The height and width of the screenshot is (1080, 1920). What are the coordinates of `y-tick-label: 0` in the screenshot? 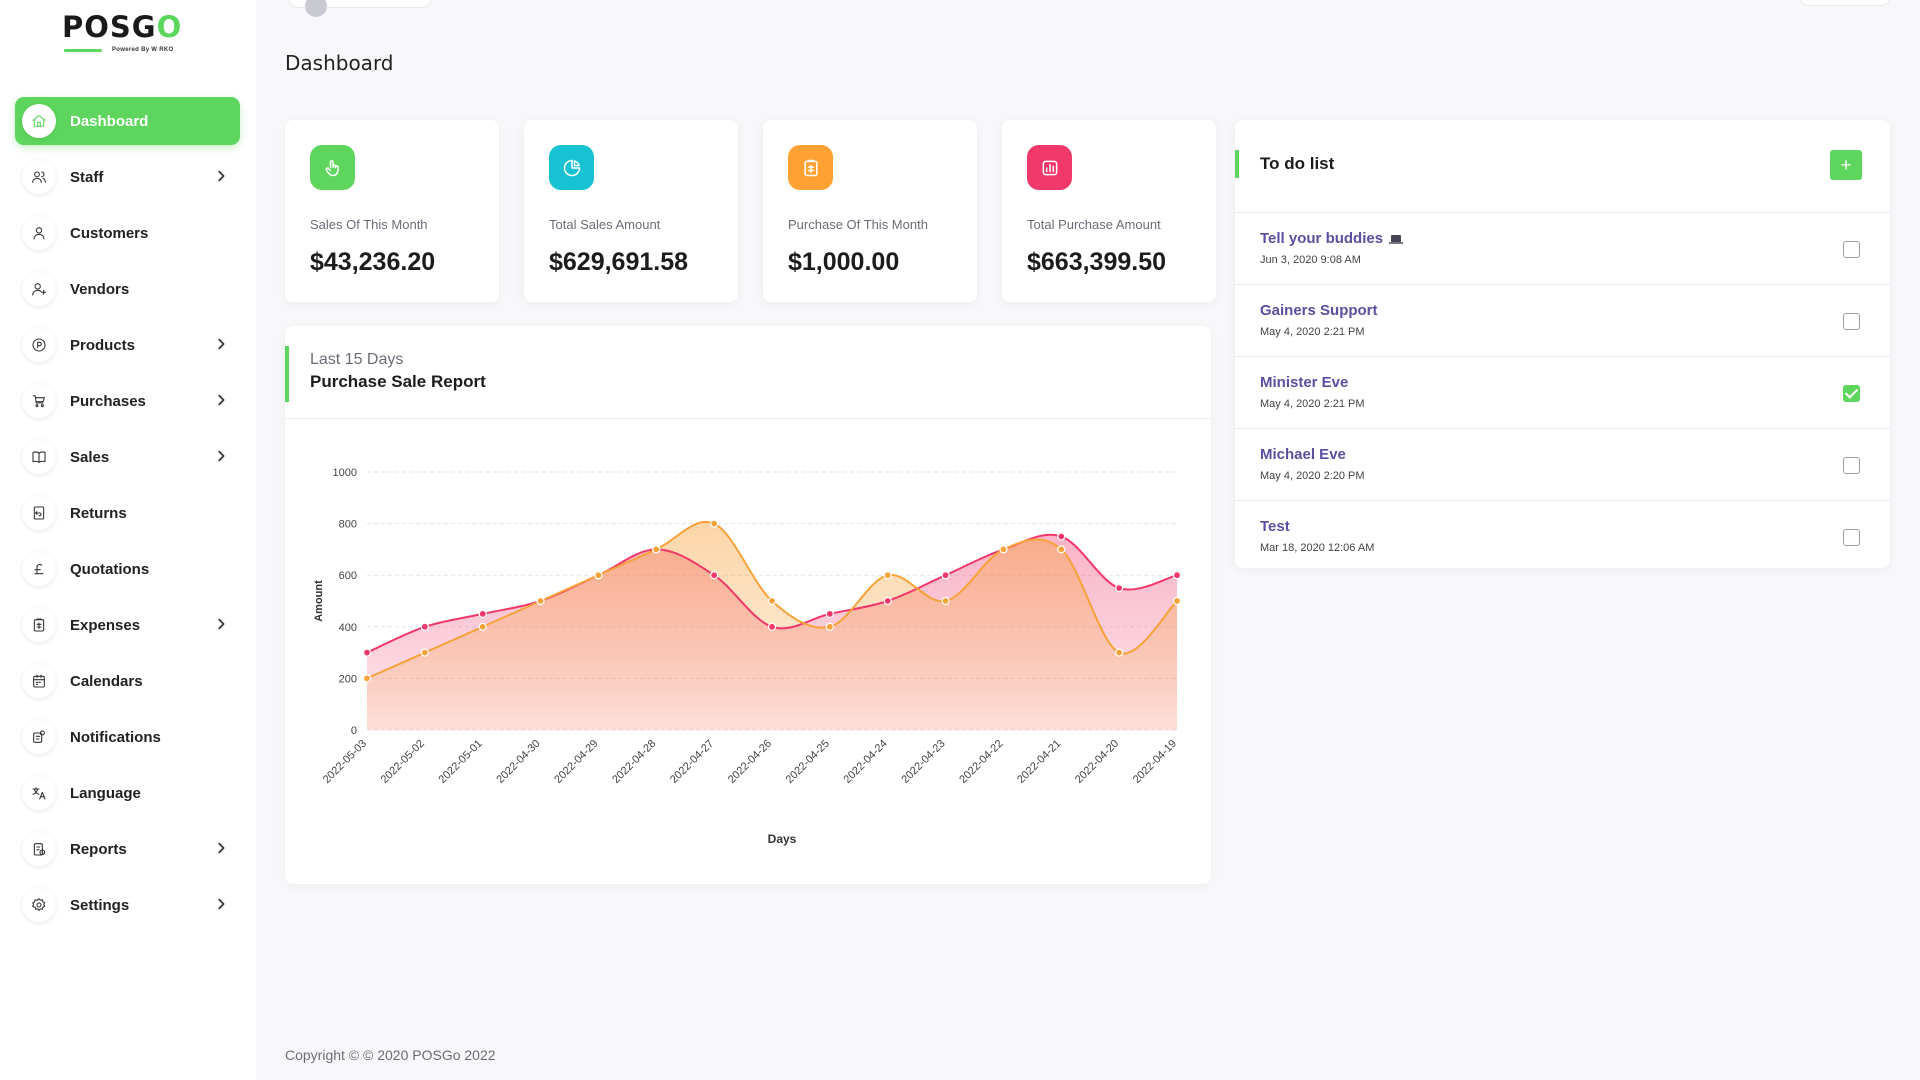 It's located at (354, 731).